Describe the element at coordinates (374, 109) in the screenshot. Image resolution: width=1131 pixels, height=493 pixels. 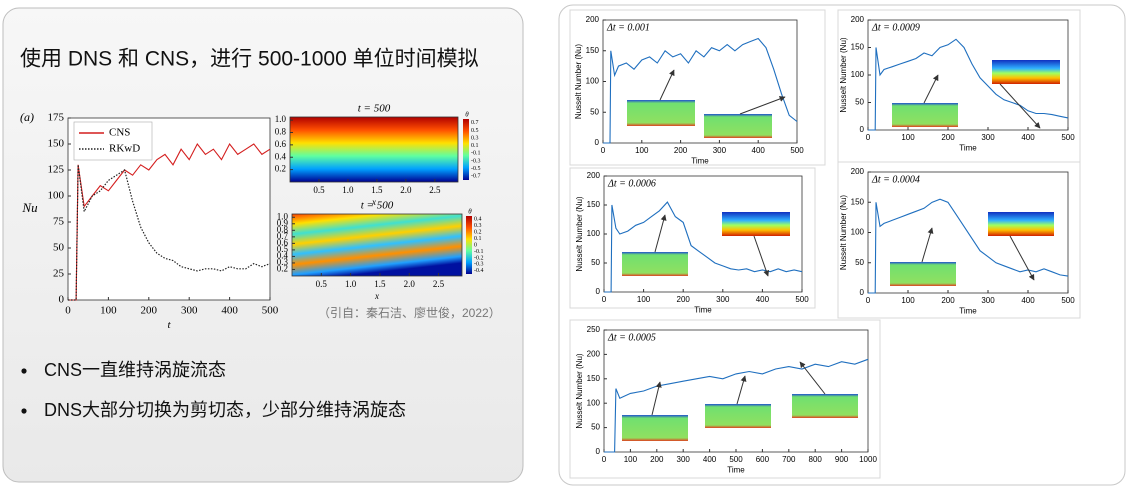
I see `field-title: t = 500` at that location.